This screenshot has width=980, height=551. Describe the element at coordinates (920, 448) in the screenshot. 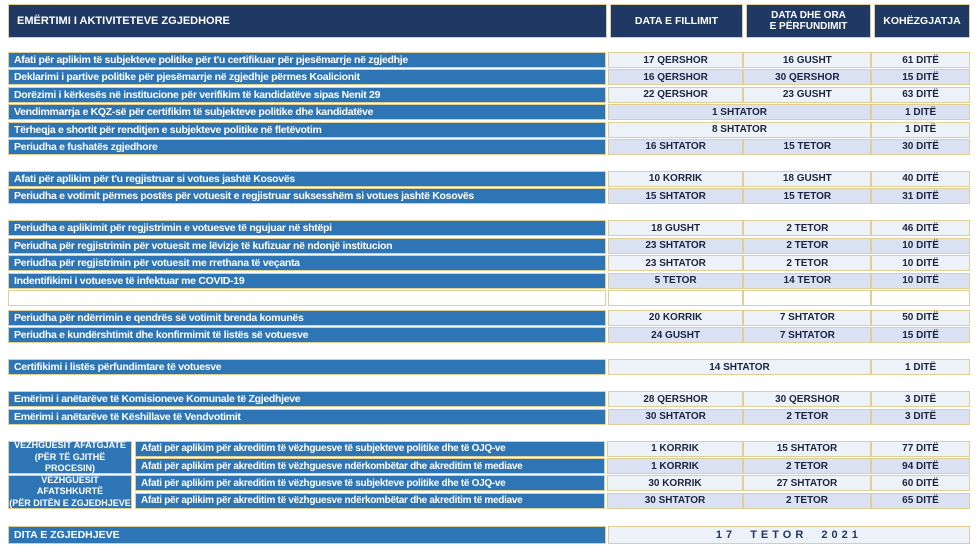

I see `duration-cell: 77 DITË` at that location.